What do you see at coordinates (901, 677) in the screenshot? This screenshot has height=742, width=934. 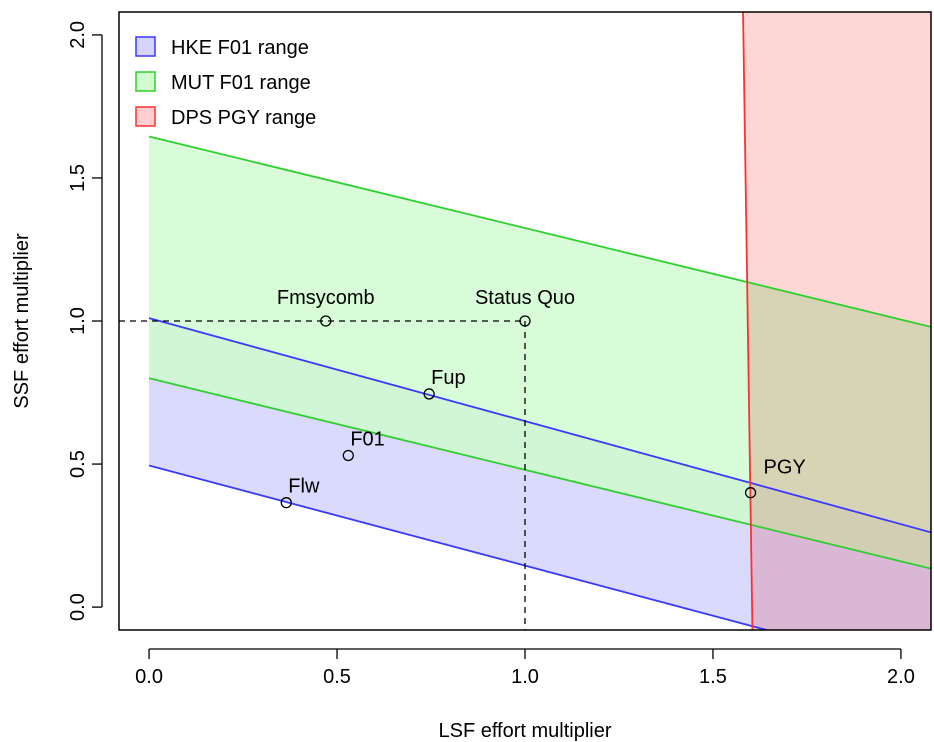 I see `x-tick-label-4: 2.0` at bounding box center [901, 677].